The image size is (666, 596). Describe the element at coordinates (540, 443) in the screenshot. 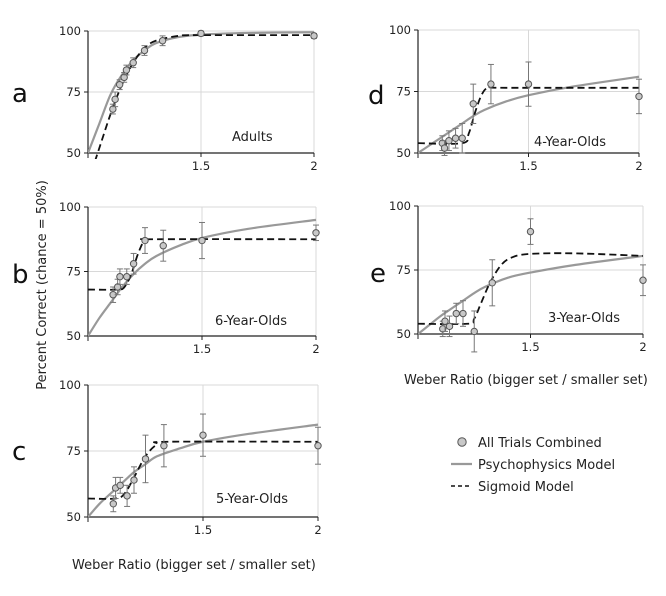

I see `legend-label-all-trials: All Trials Combined` at that location.